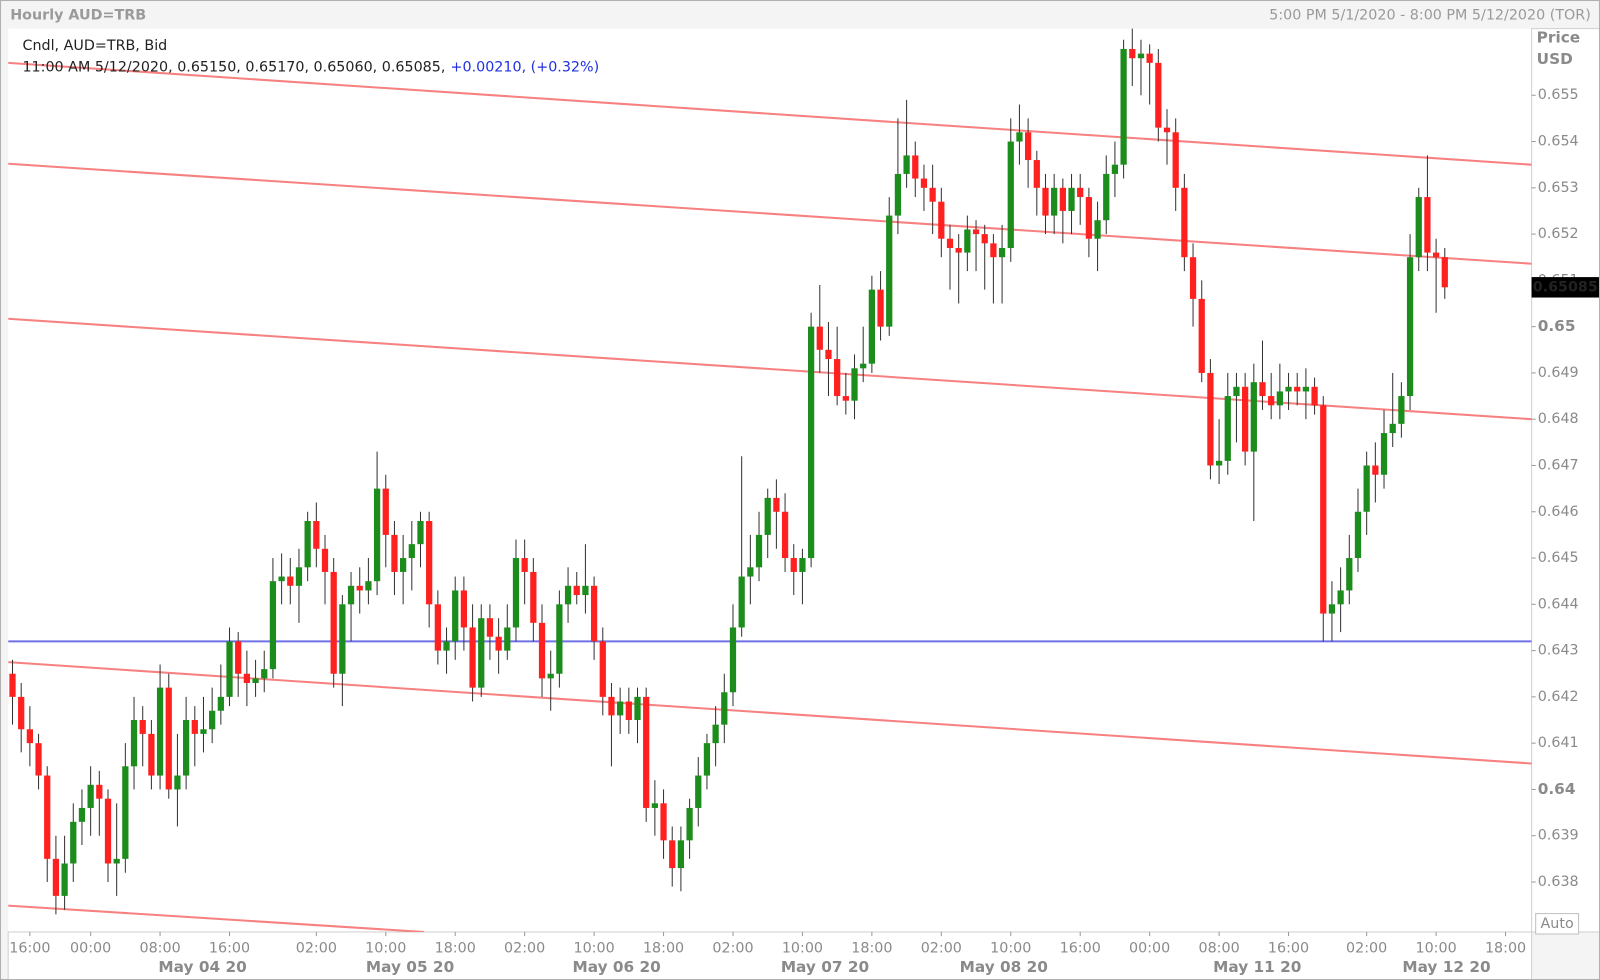 Image resolution: width=1600 pixels, height=980 pixels. What do you see at coordinates (1558, 512) in the screenshot?
I see `y-tick-label: 0.646` at bounding box center [1558, 512].